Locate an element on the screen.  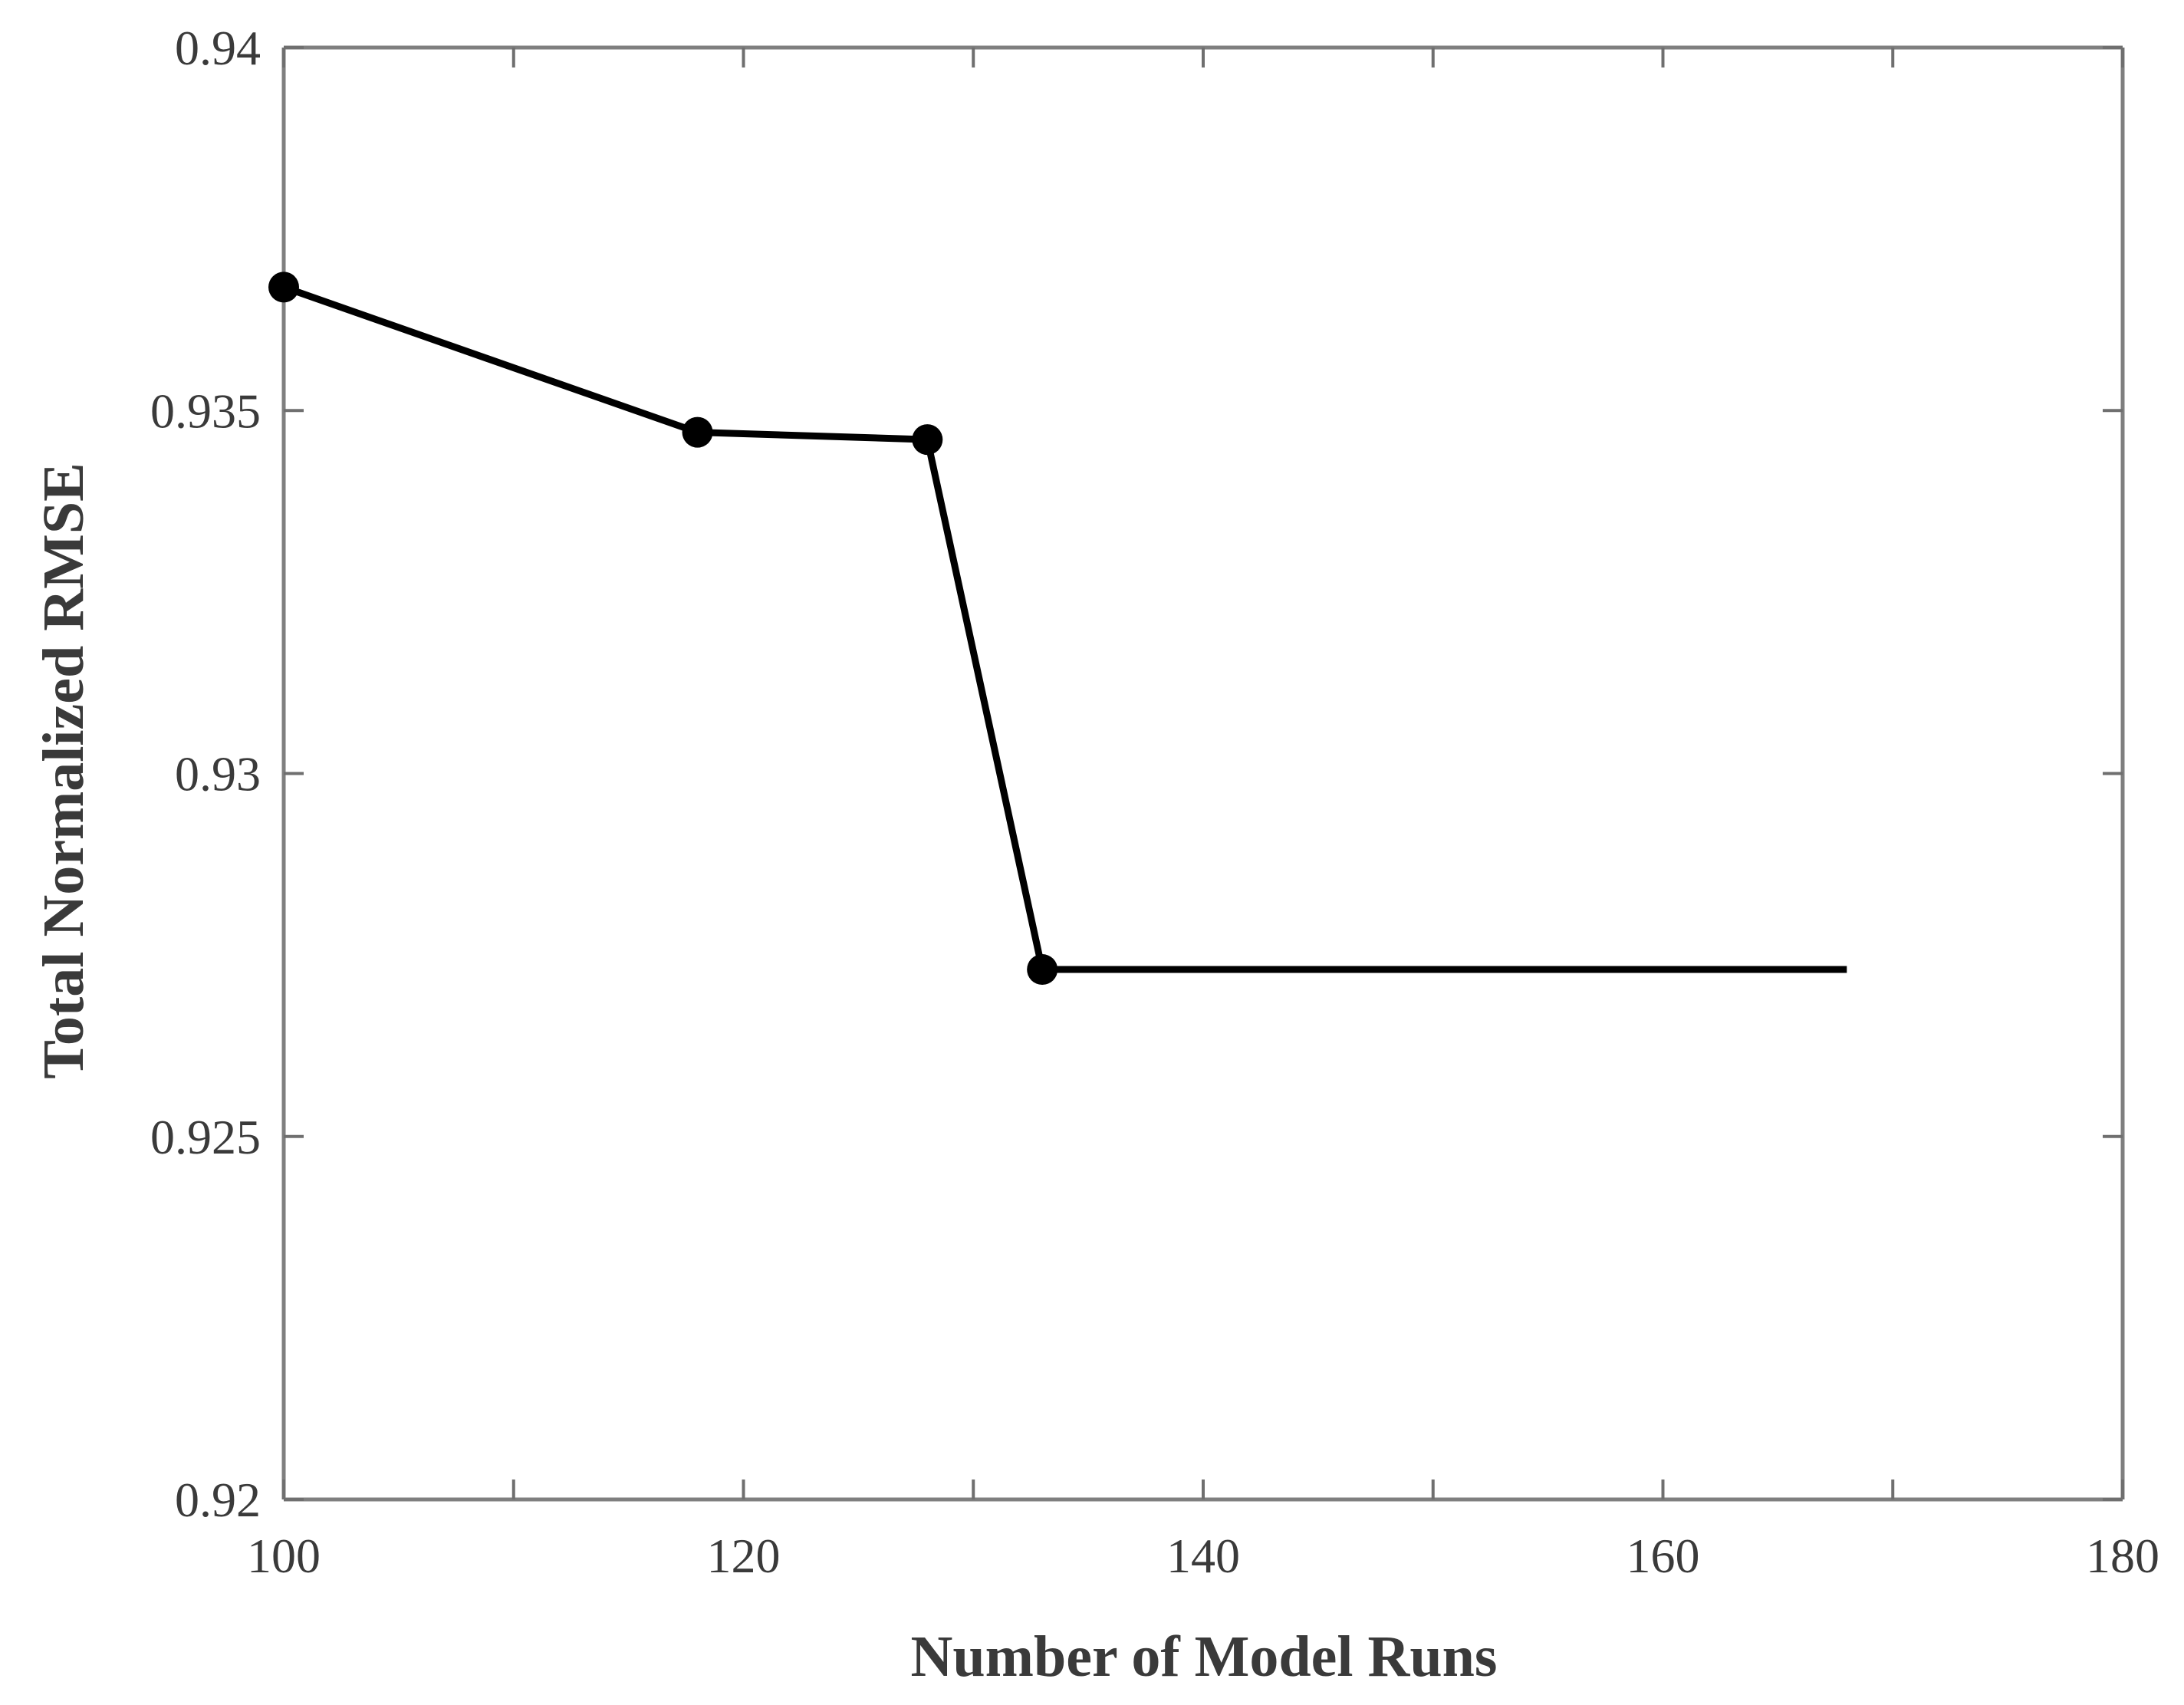
x-tick-label: 120 is located at coordinates (744, 1556).